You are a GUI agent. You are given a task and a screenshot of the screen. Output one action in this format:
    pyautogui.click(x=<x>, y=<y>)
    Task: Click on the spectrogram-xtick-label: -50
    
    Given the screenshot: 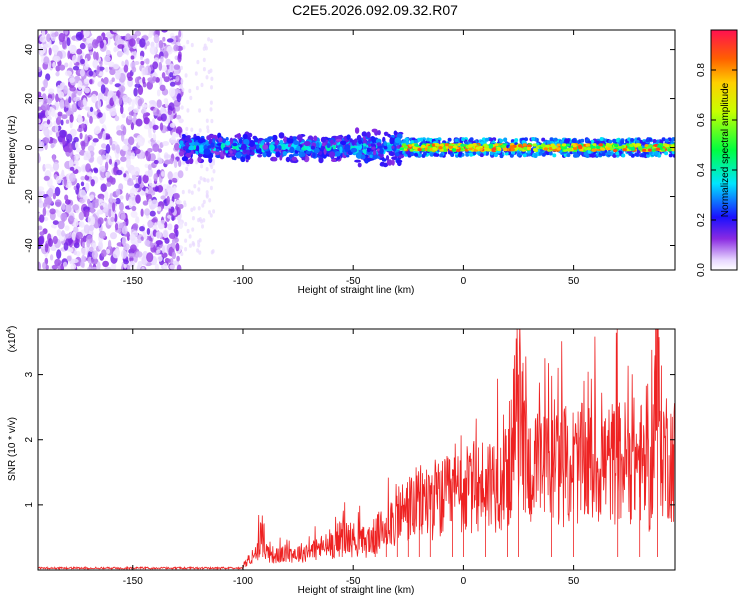 What is the action you would take?
    pyautogui.click(x=353, y=281)
    